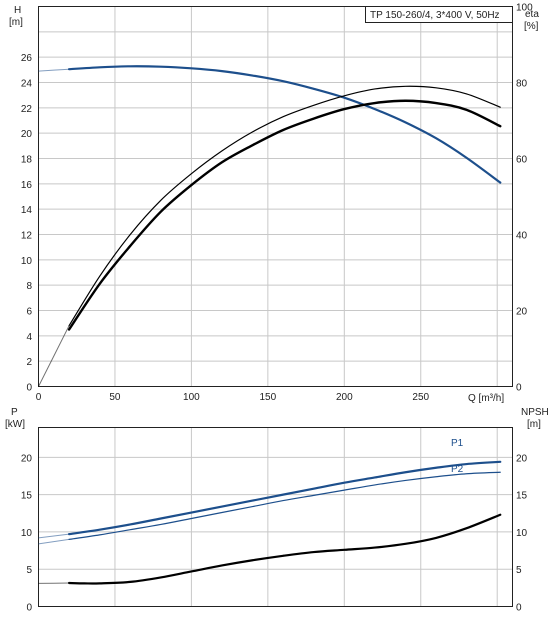  I want to click on top-left-tick-label: 10, so click(27, 261).